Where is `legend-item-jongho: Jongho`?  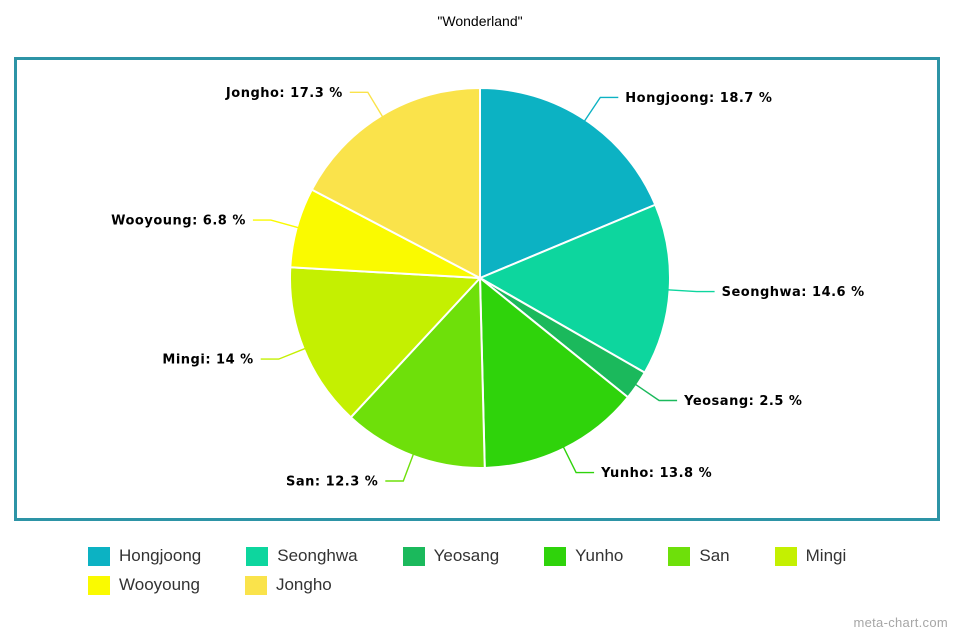 legend-item-jongho: Jongho is located at coordinates (288, 585).